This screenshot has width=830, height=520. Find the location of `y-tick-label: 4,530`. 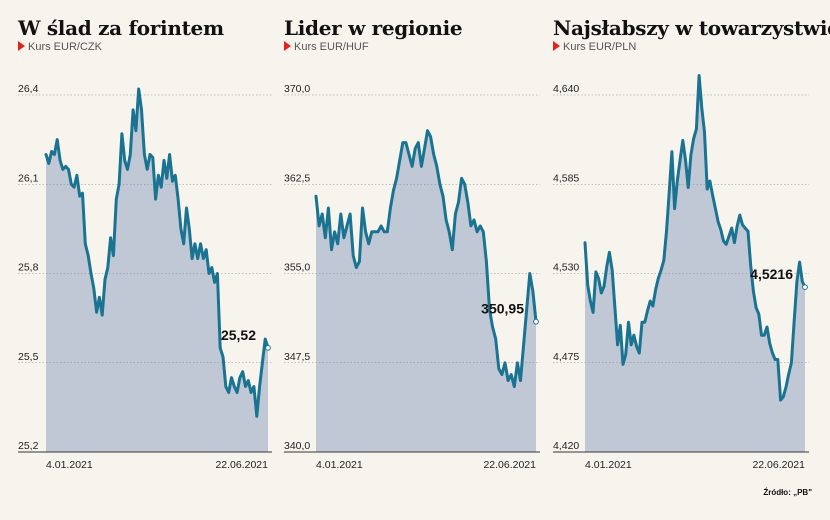

y-tick-label: 4,530 is located at coordinates (566, 268).